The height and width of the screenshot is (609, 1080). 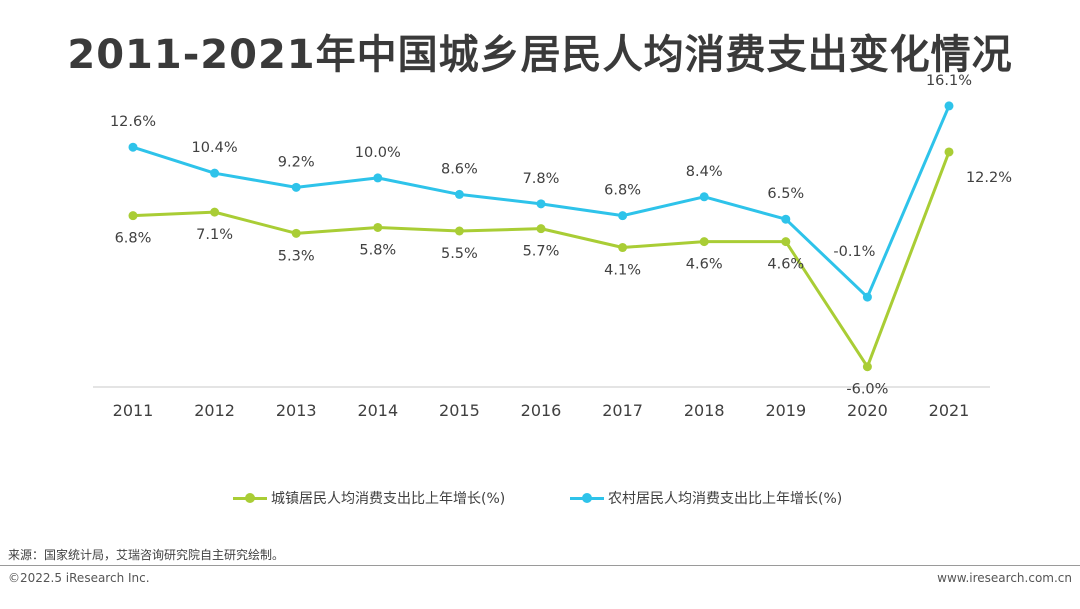 I want to click on data-label-s0-2013: 5.3%, so click(x=296, y=256).